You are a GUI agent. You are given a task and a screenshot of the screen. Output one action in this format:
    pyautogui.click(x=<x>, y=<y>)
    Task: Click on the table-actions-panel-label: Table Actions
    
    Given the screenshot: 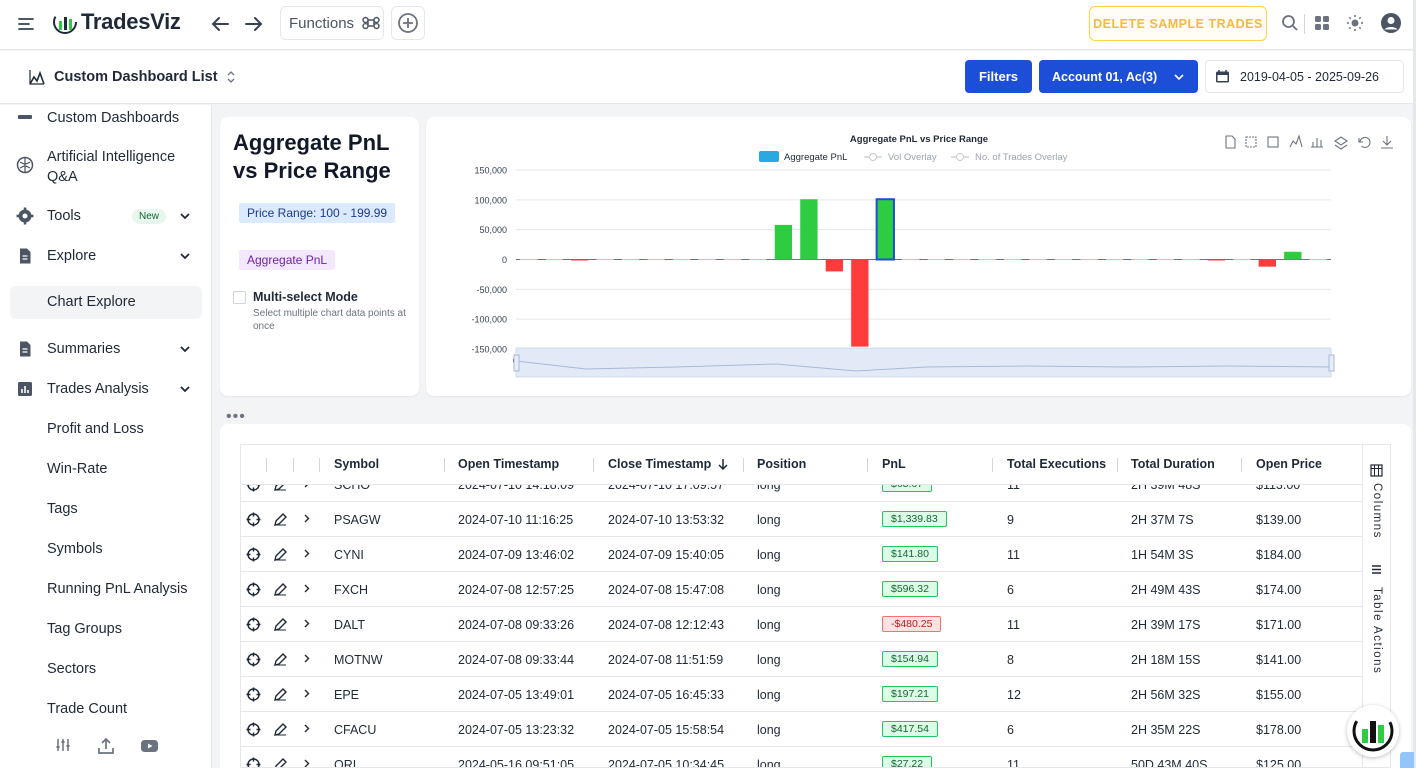 What is the action you would take?
    pyautogui.click(x=1377, y=631)
    